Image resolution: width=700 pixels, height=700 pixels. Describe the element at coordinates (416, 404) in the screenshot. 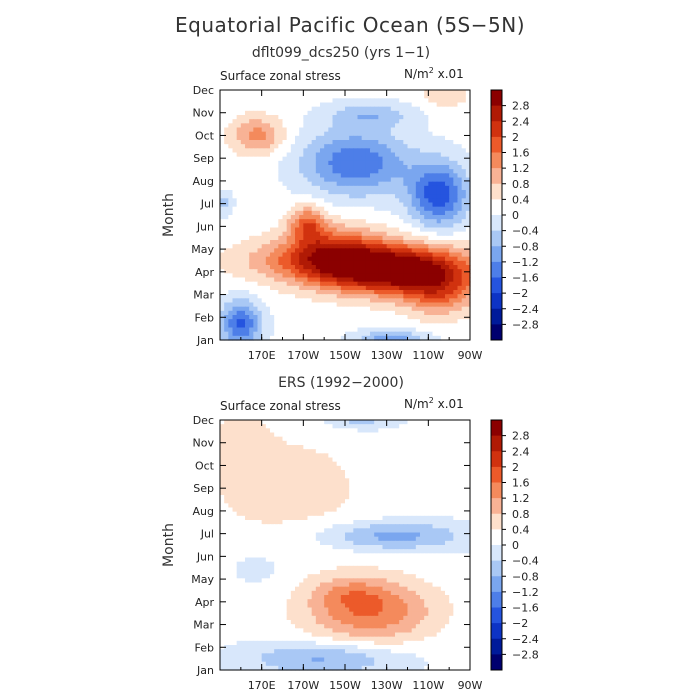

I see `panel-2-units-base: N/m` at that location.